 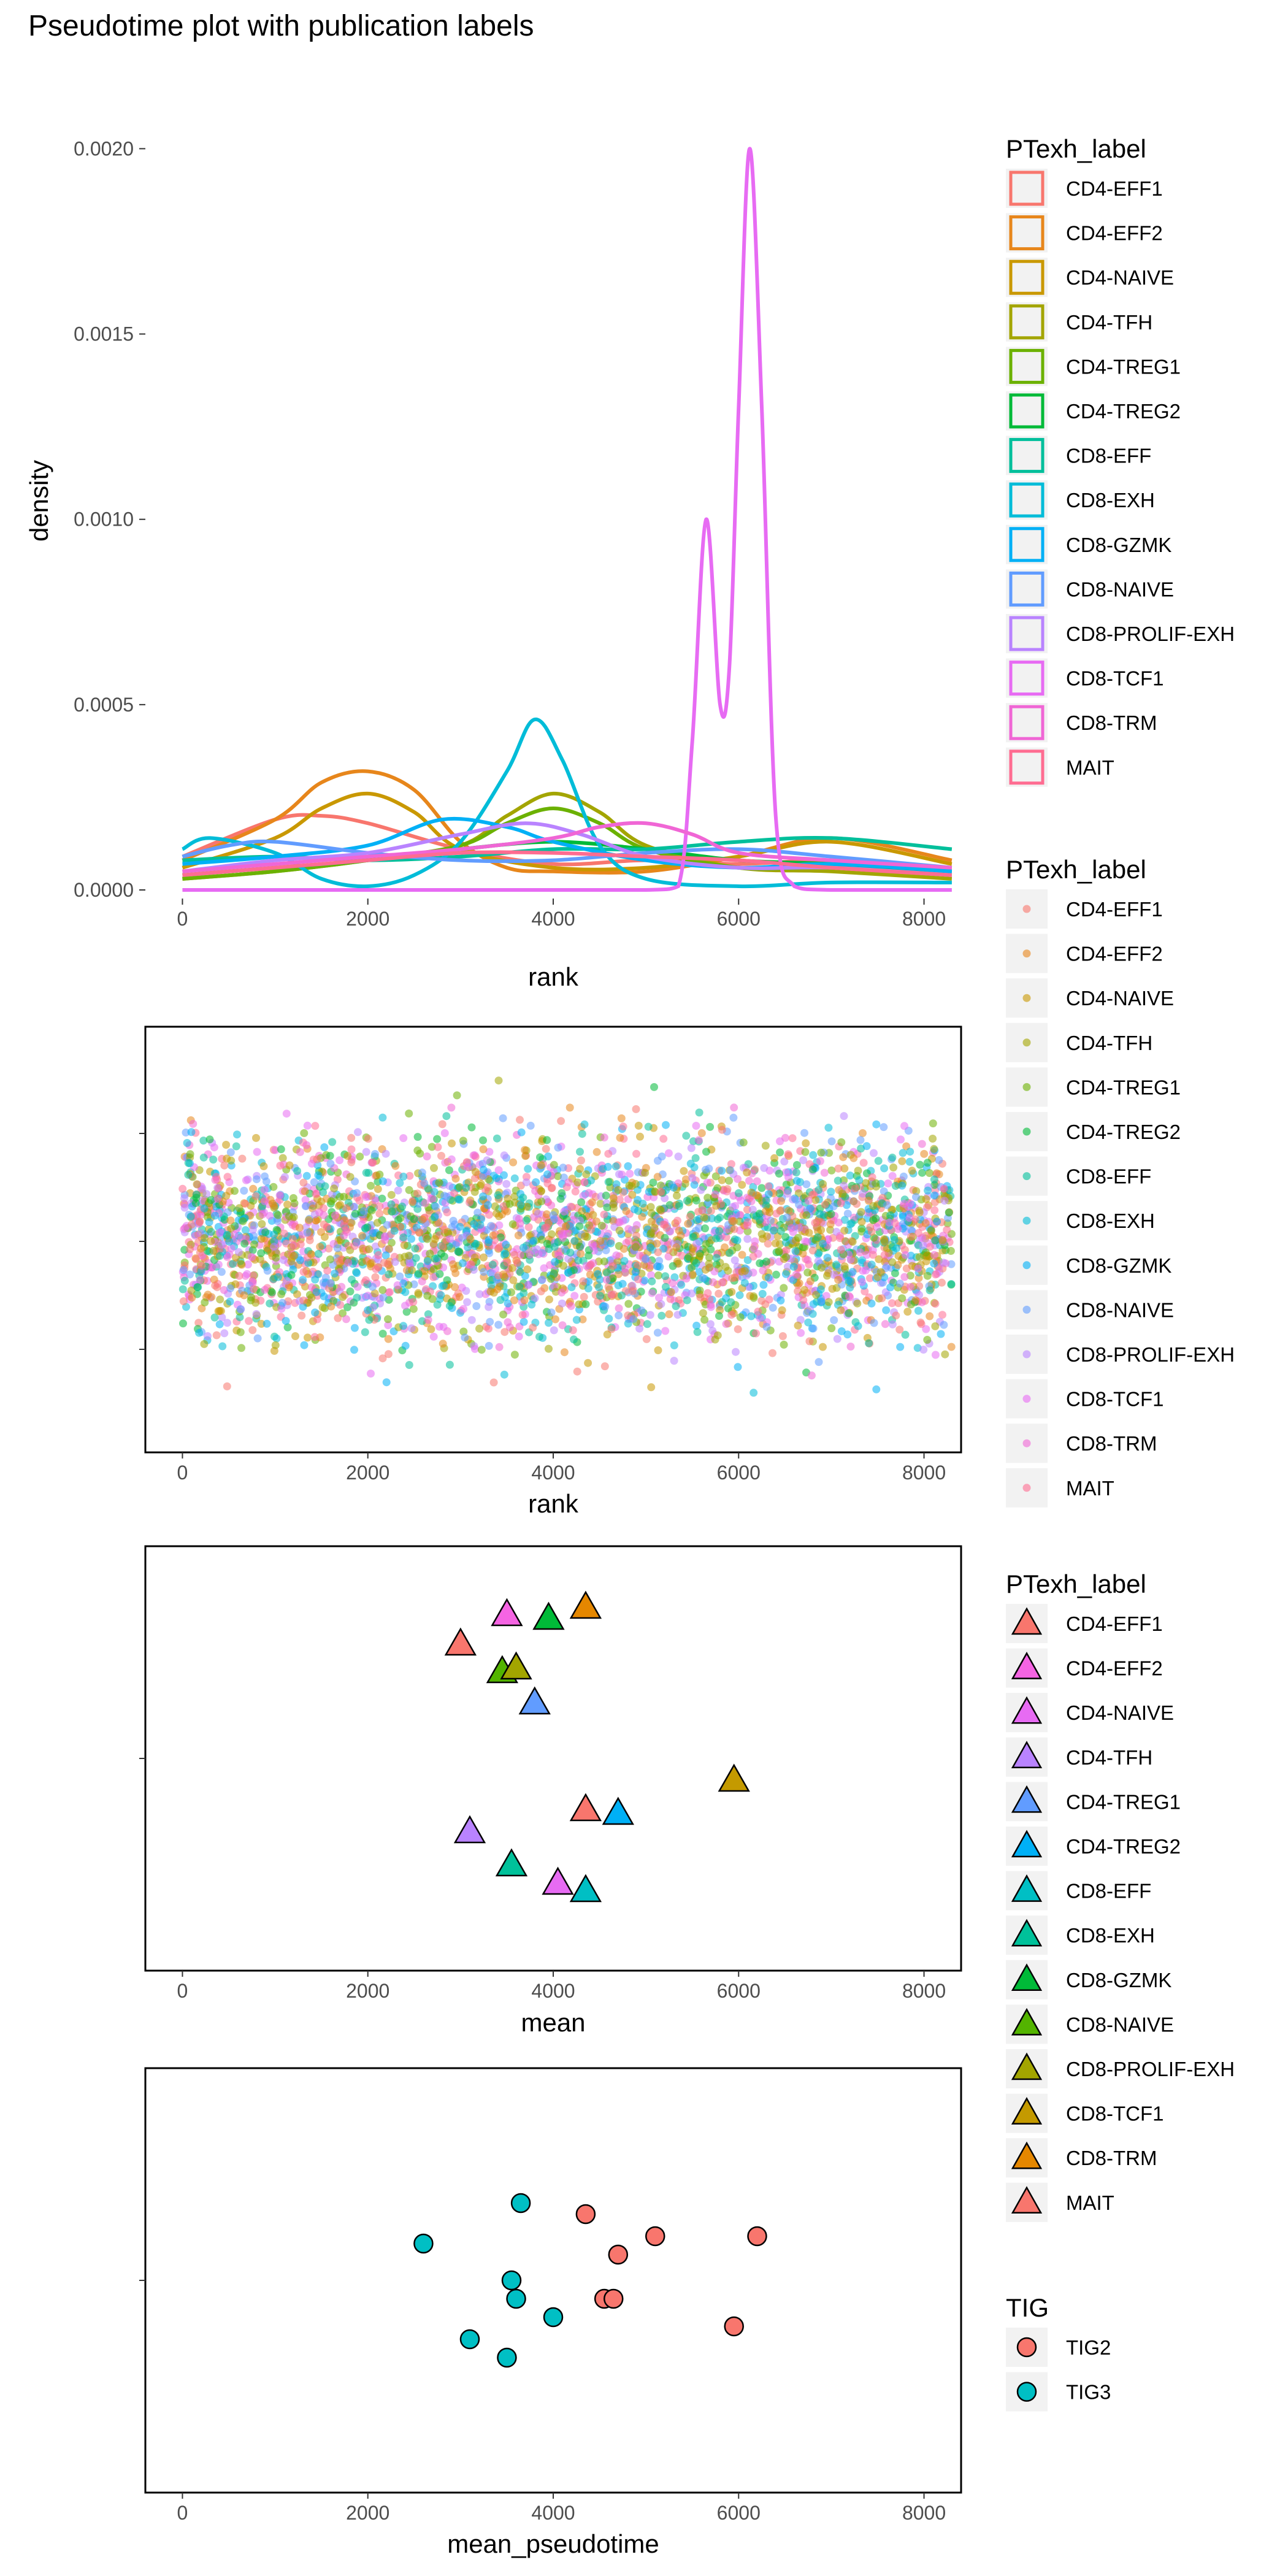 What do you see at coordinates (1114, 954) in the screenshot?
I see `legend-label: CD4-EFF2` at bounding box center [1114, 954].